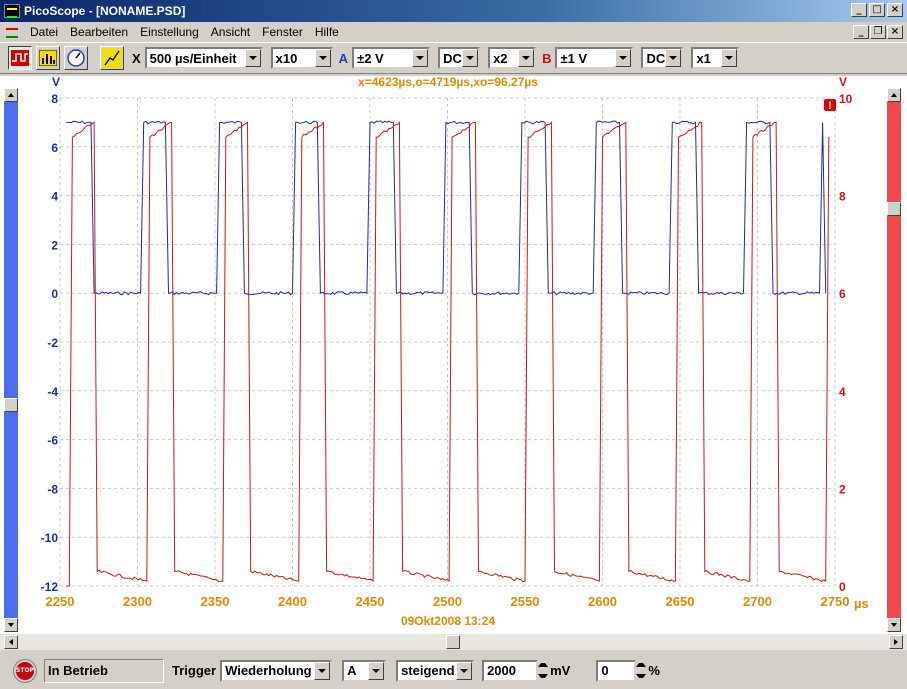 The width and height of the screenshot is (907, 689). I want to click on trigger-channel-select: A, so click(364, 670).